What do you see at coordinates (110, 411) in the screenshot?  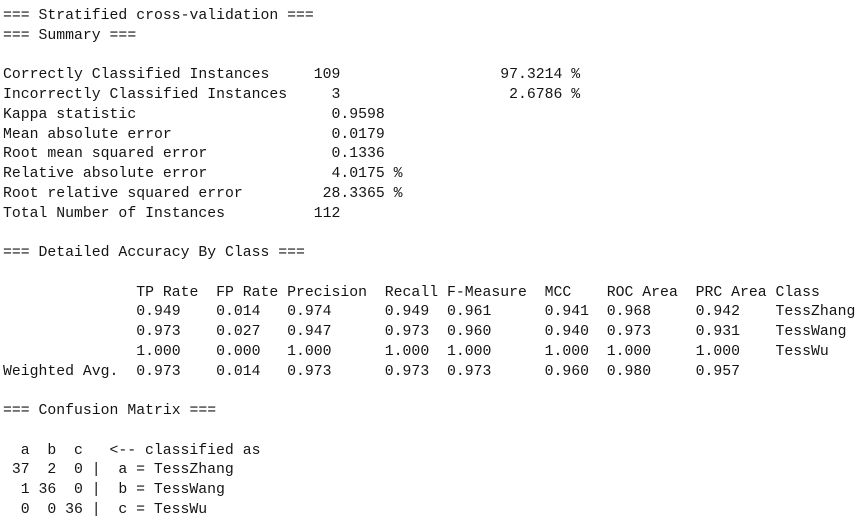 I see `section-heading-confusion-matrix: === Confusion Matrix ===` at bounding box center [110, 411].